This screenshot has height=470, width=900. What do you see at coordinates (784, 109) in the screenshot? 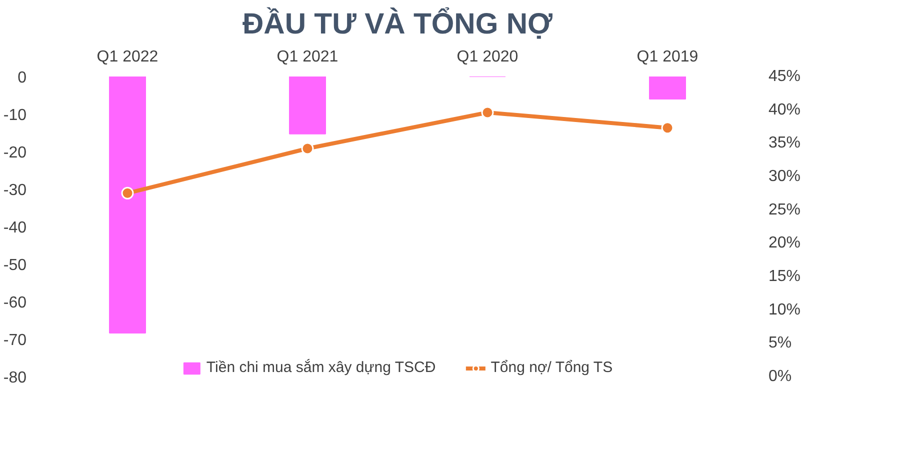
I see `y2-tick-label: 40%` at bounding box center [784, 109].